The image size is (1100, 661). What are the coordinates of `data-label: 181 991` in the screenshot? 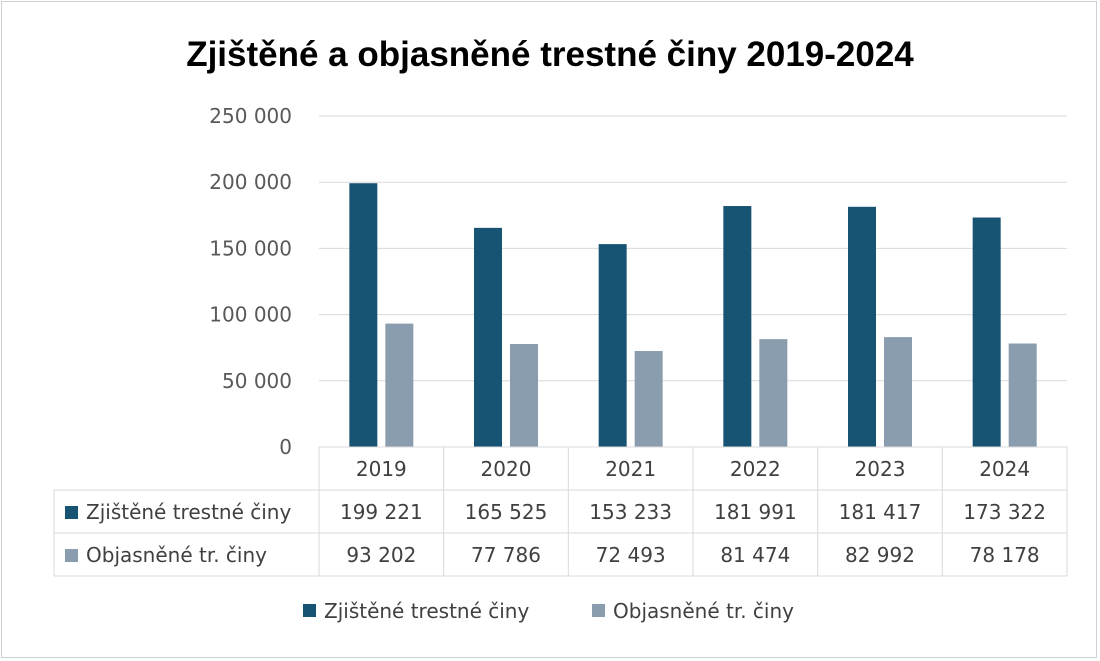 It's located at (755, 512).